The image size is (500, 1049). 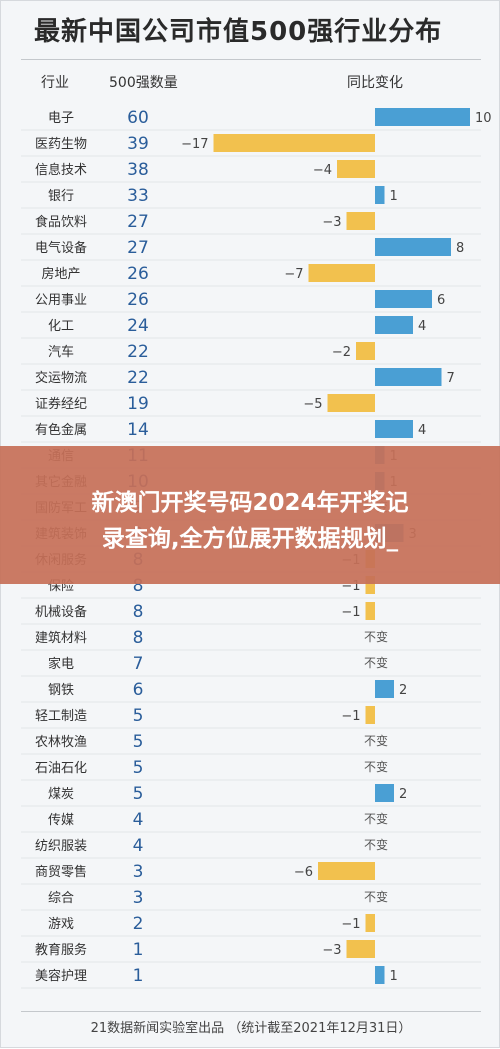 I want to click on count-label: 14, so click(x=138, y=430).